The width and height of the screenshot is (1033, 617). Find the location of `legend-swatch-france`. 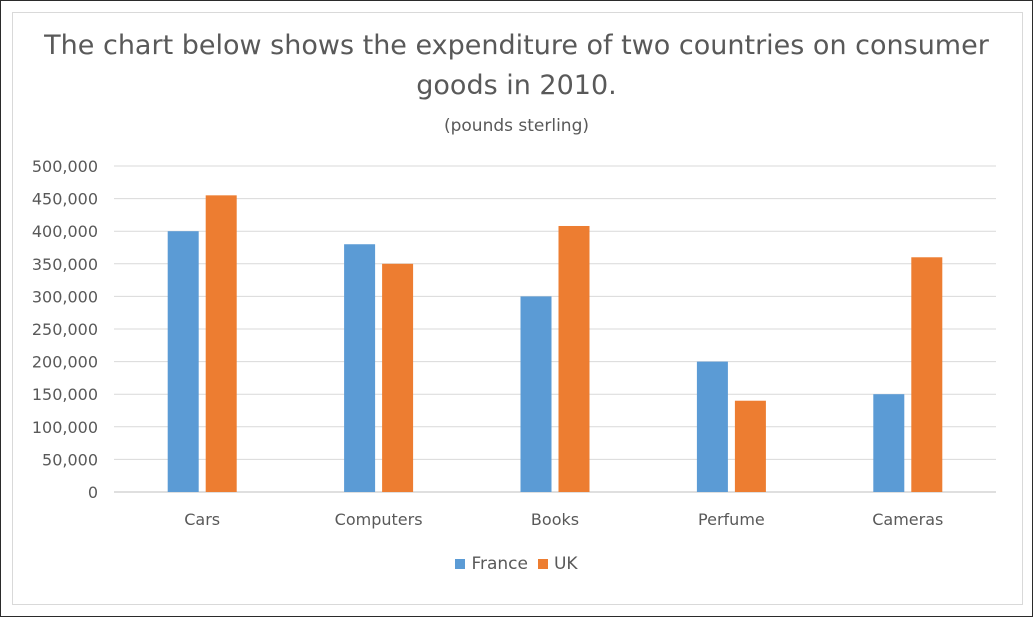

legend-swatch-france is located at coordinates (460, 564).